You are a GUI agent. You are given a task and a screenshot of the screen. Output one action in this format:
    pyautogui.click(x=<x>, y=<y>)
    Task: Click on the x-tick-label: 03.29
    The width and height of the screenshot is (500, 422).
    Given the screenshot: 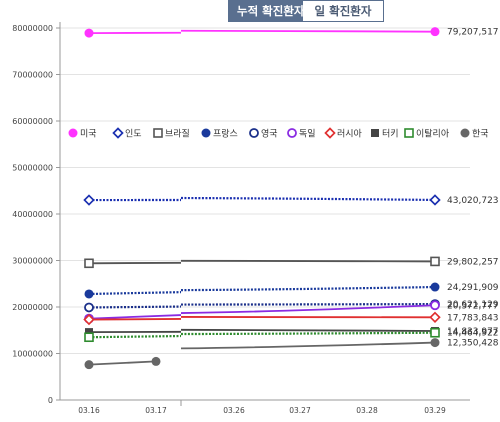 What is the action you would take?
    pyautogui.click(x=435, y=410)
    